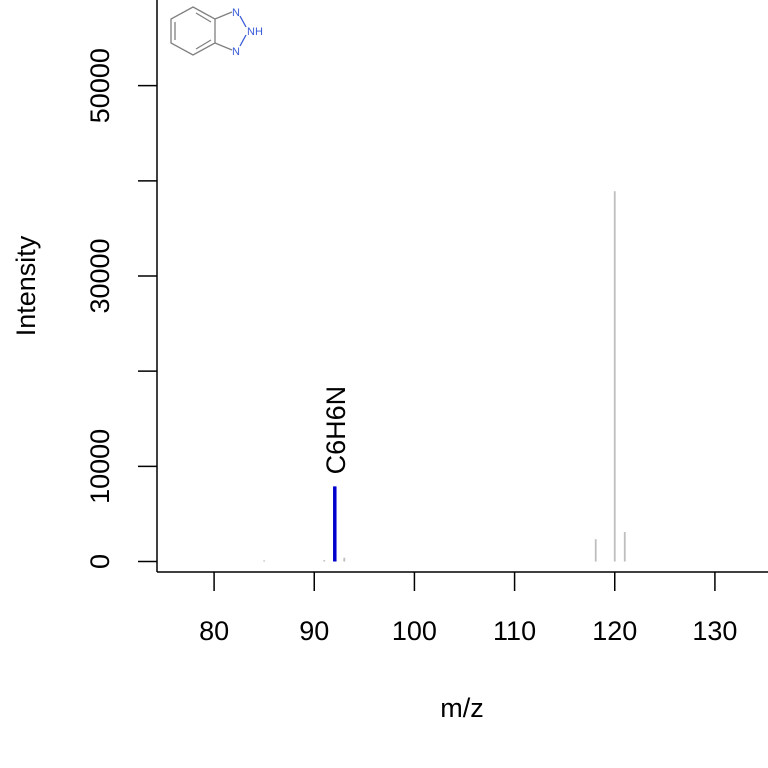 Image resolution: width=768 pixels, height=768 pixels. What do you see at coordinates (100, 466) in the screenshot?
I see `y-tick-label: 10000` at bounding box center [100, 466].